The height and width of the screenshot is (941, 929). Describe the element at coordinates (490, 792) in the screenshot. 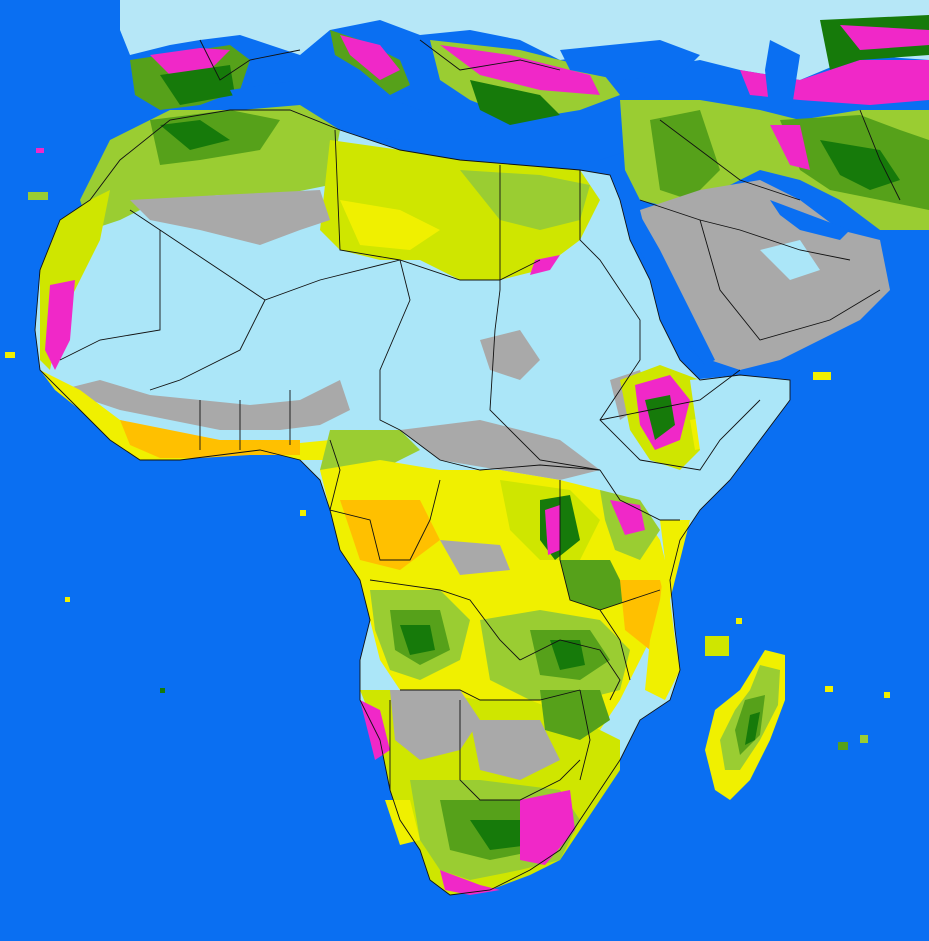

I see `southern-africa` at that location.